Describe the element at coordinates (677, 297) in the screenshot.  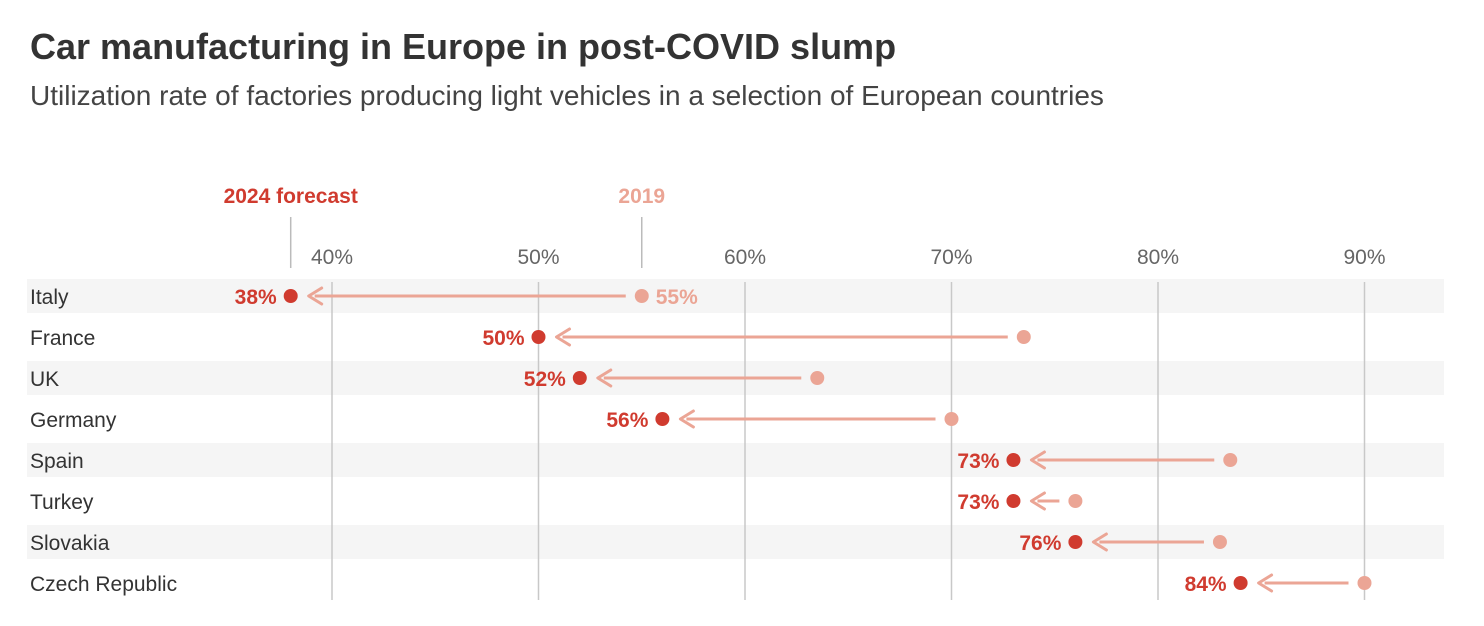
I see `label-2019: 55%` at that location.